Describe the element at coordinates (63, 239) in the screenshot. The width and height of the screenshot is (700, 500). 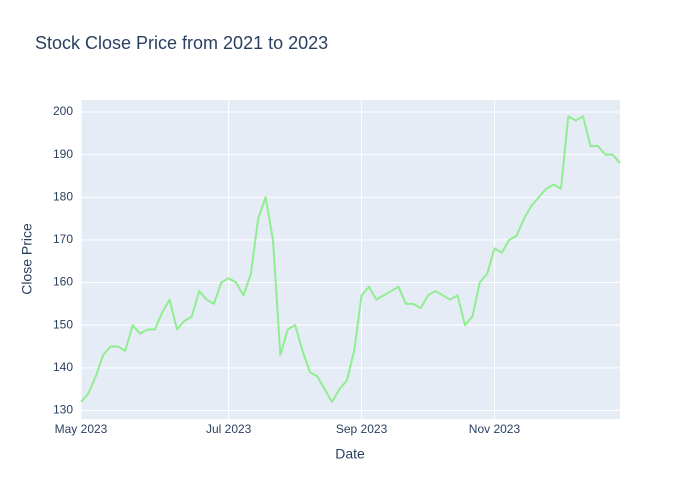
I see `y-tick-label: 170` at that location.